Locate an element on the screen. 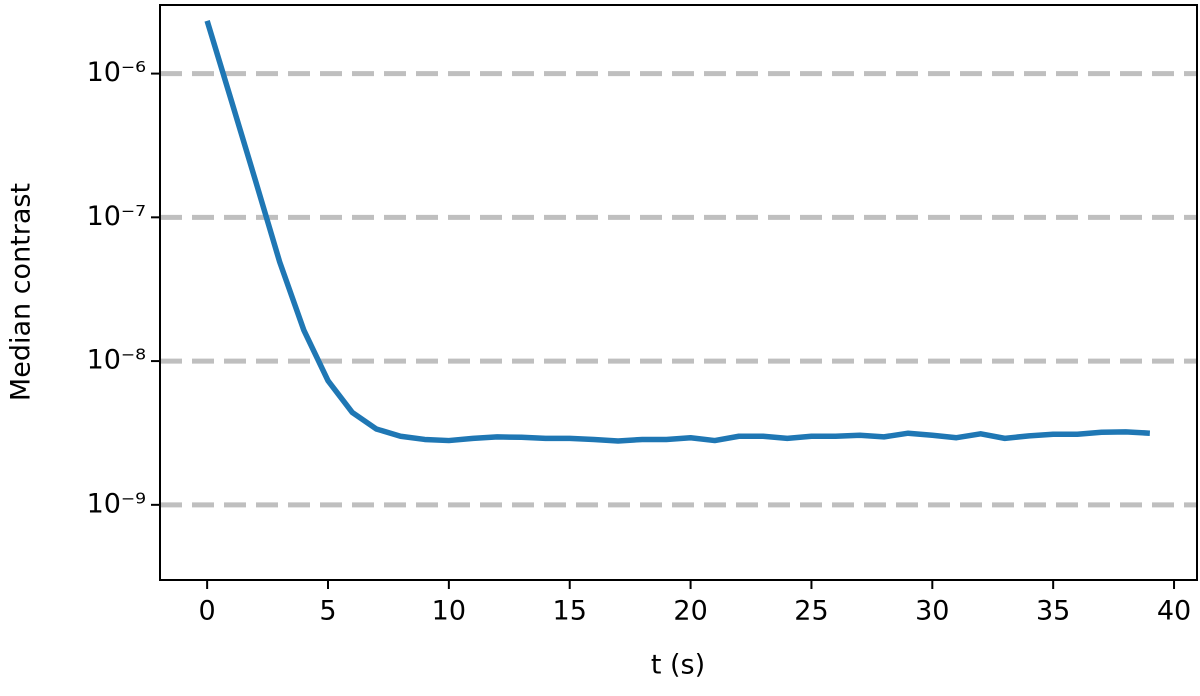 The width and height of the screenshot is (1200, 696). x-tick-label: 40 is located at coordinates (1174, 611).